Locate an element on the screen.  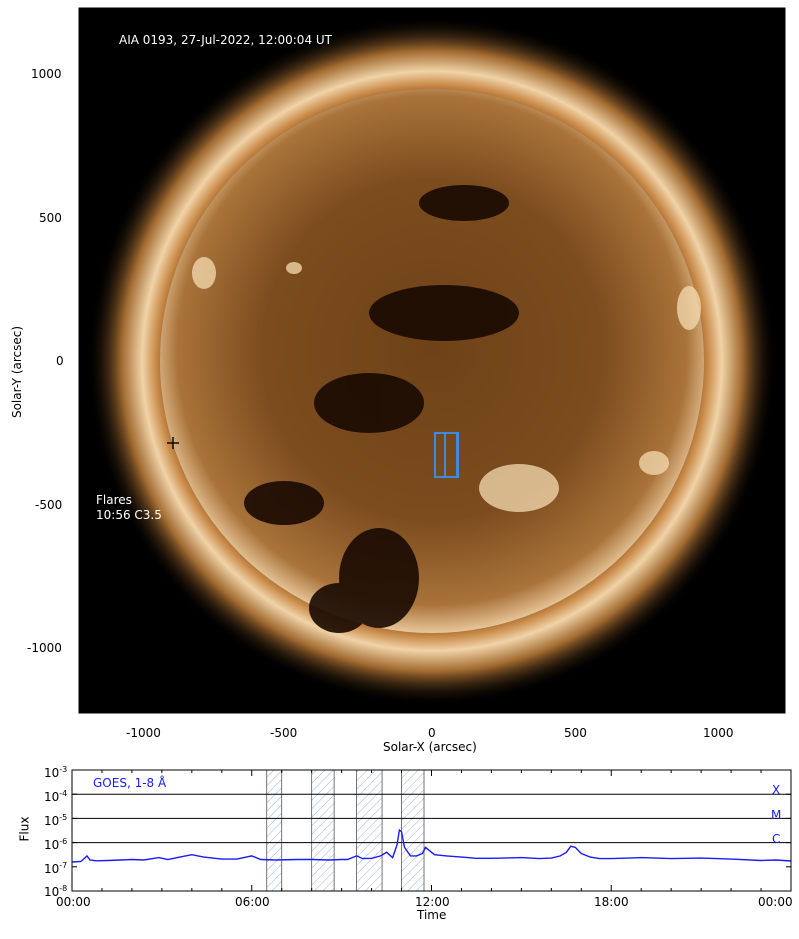
image-title: AIA 0193, 27-Jul-2022, 12:00:04 UT is located at coordinates (226, 40).